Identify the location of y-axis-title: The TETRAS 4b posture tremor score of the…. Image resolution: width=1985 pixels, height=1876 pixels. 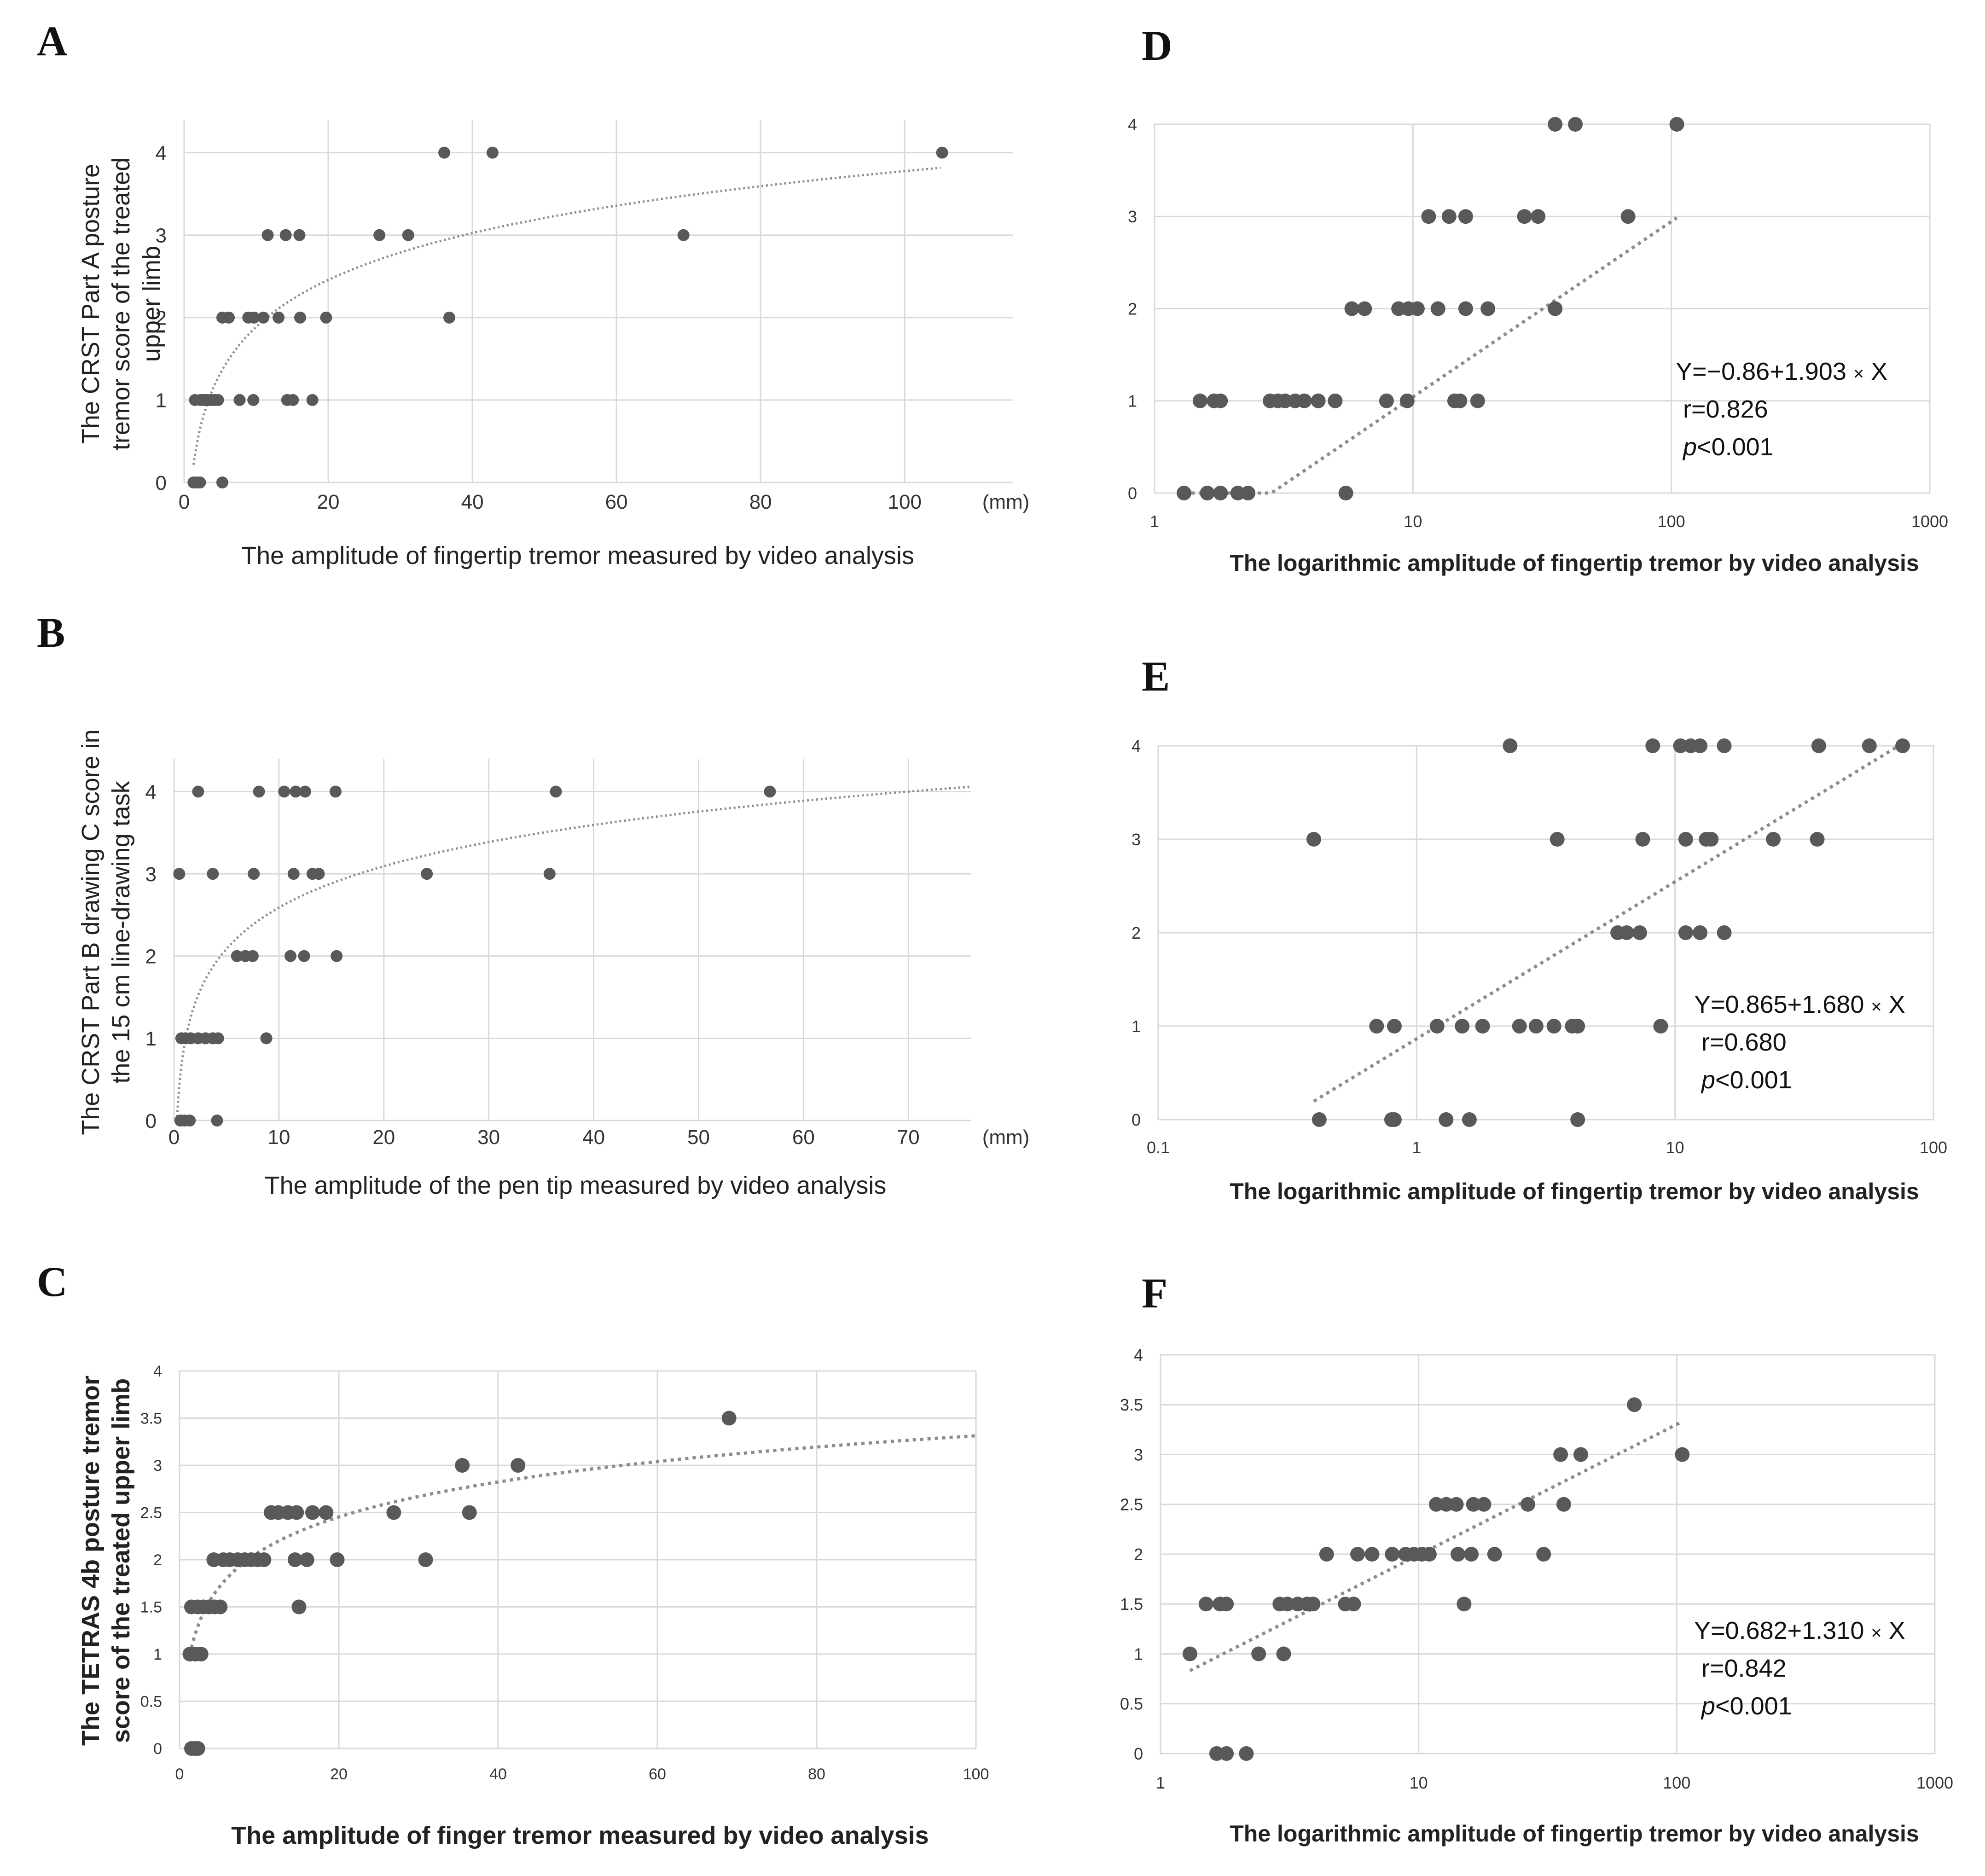
(106, 1561).